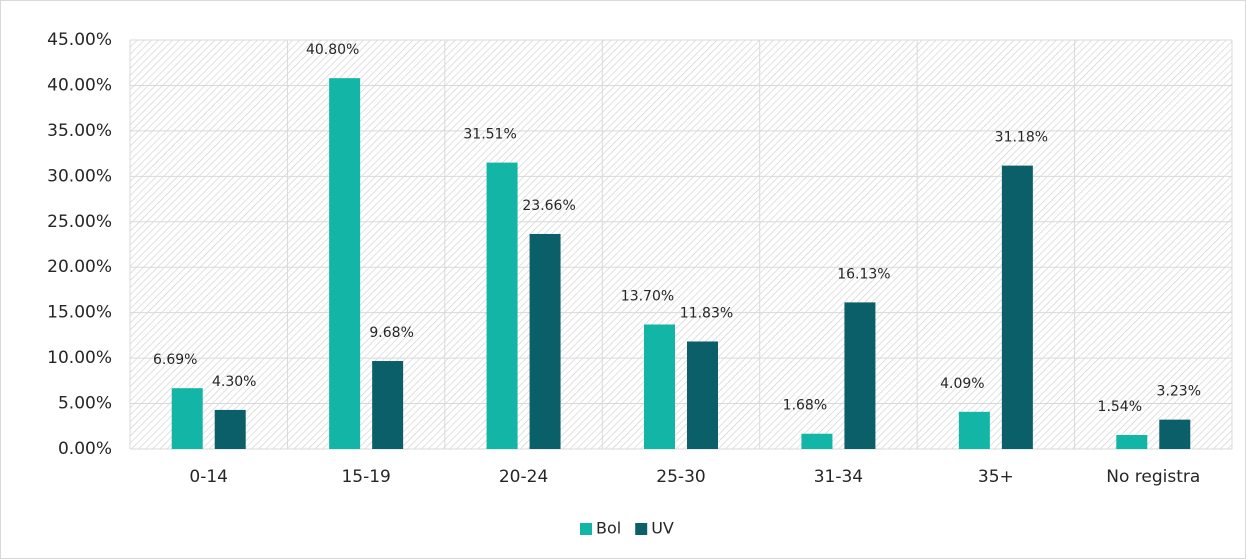 This screenshot has width=1246, height=559. Describe the element at coordinates (85, 449) in the screenshot. I see `y-tick-label: 0.00%` at that location.